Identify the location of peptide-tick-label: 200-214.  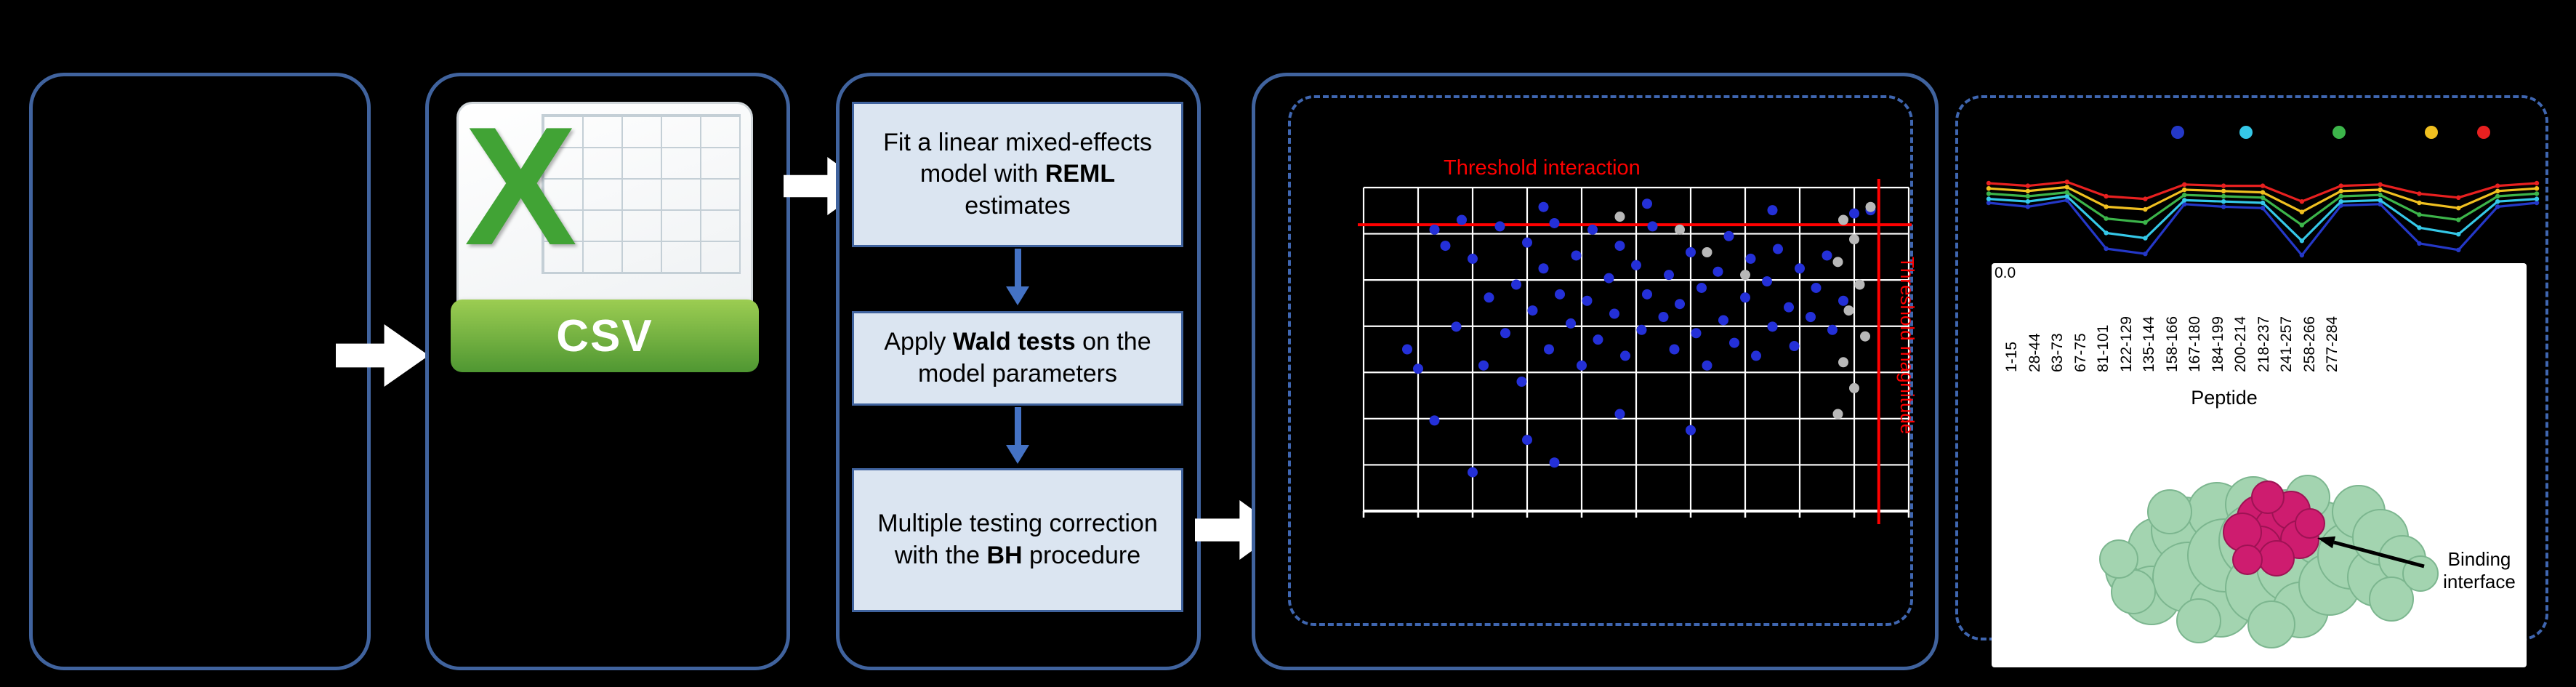
(2240, 344).